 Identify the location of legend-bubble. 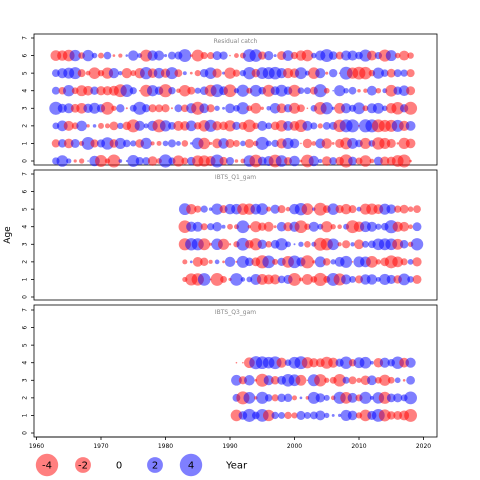
(155, 465).